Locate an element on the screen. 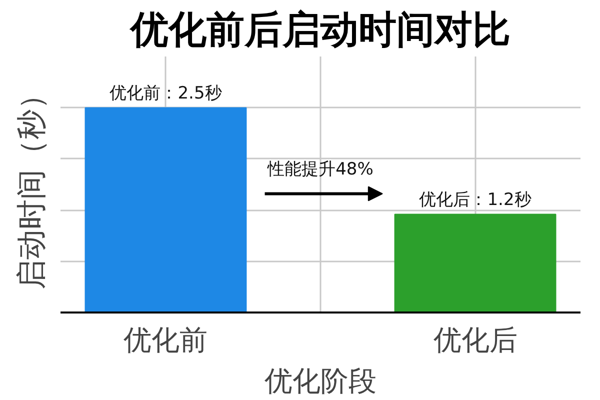 This screenshot has width=600, height=400. x-tick-label: 优化前 is located at coordinates (166, 340).